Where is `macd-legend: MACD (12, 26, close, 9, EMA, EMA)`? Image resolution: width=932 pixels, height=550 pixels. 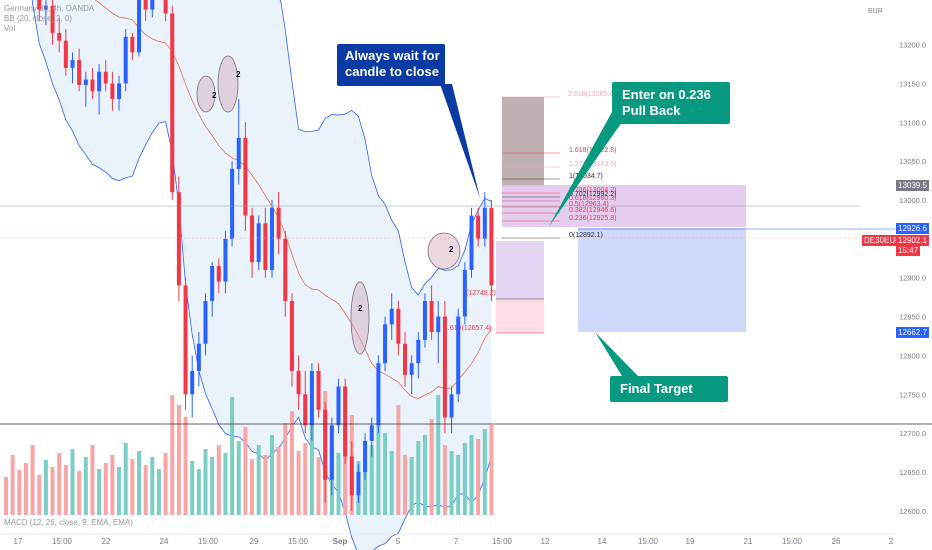
macd-legend: MACD (12, 26, close, 9, EMA, EMA) is located at coordinates (68, 522).